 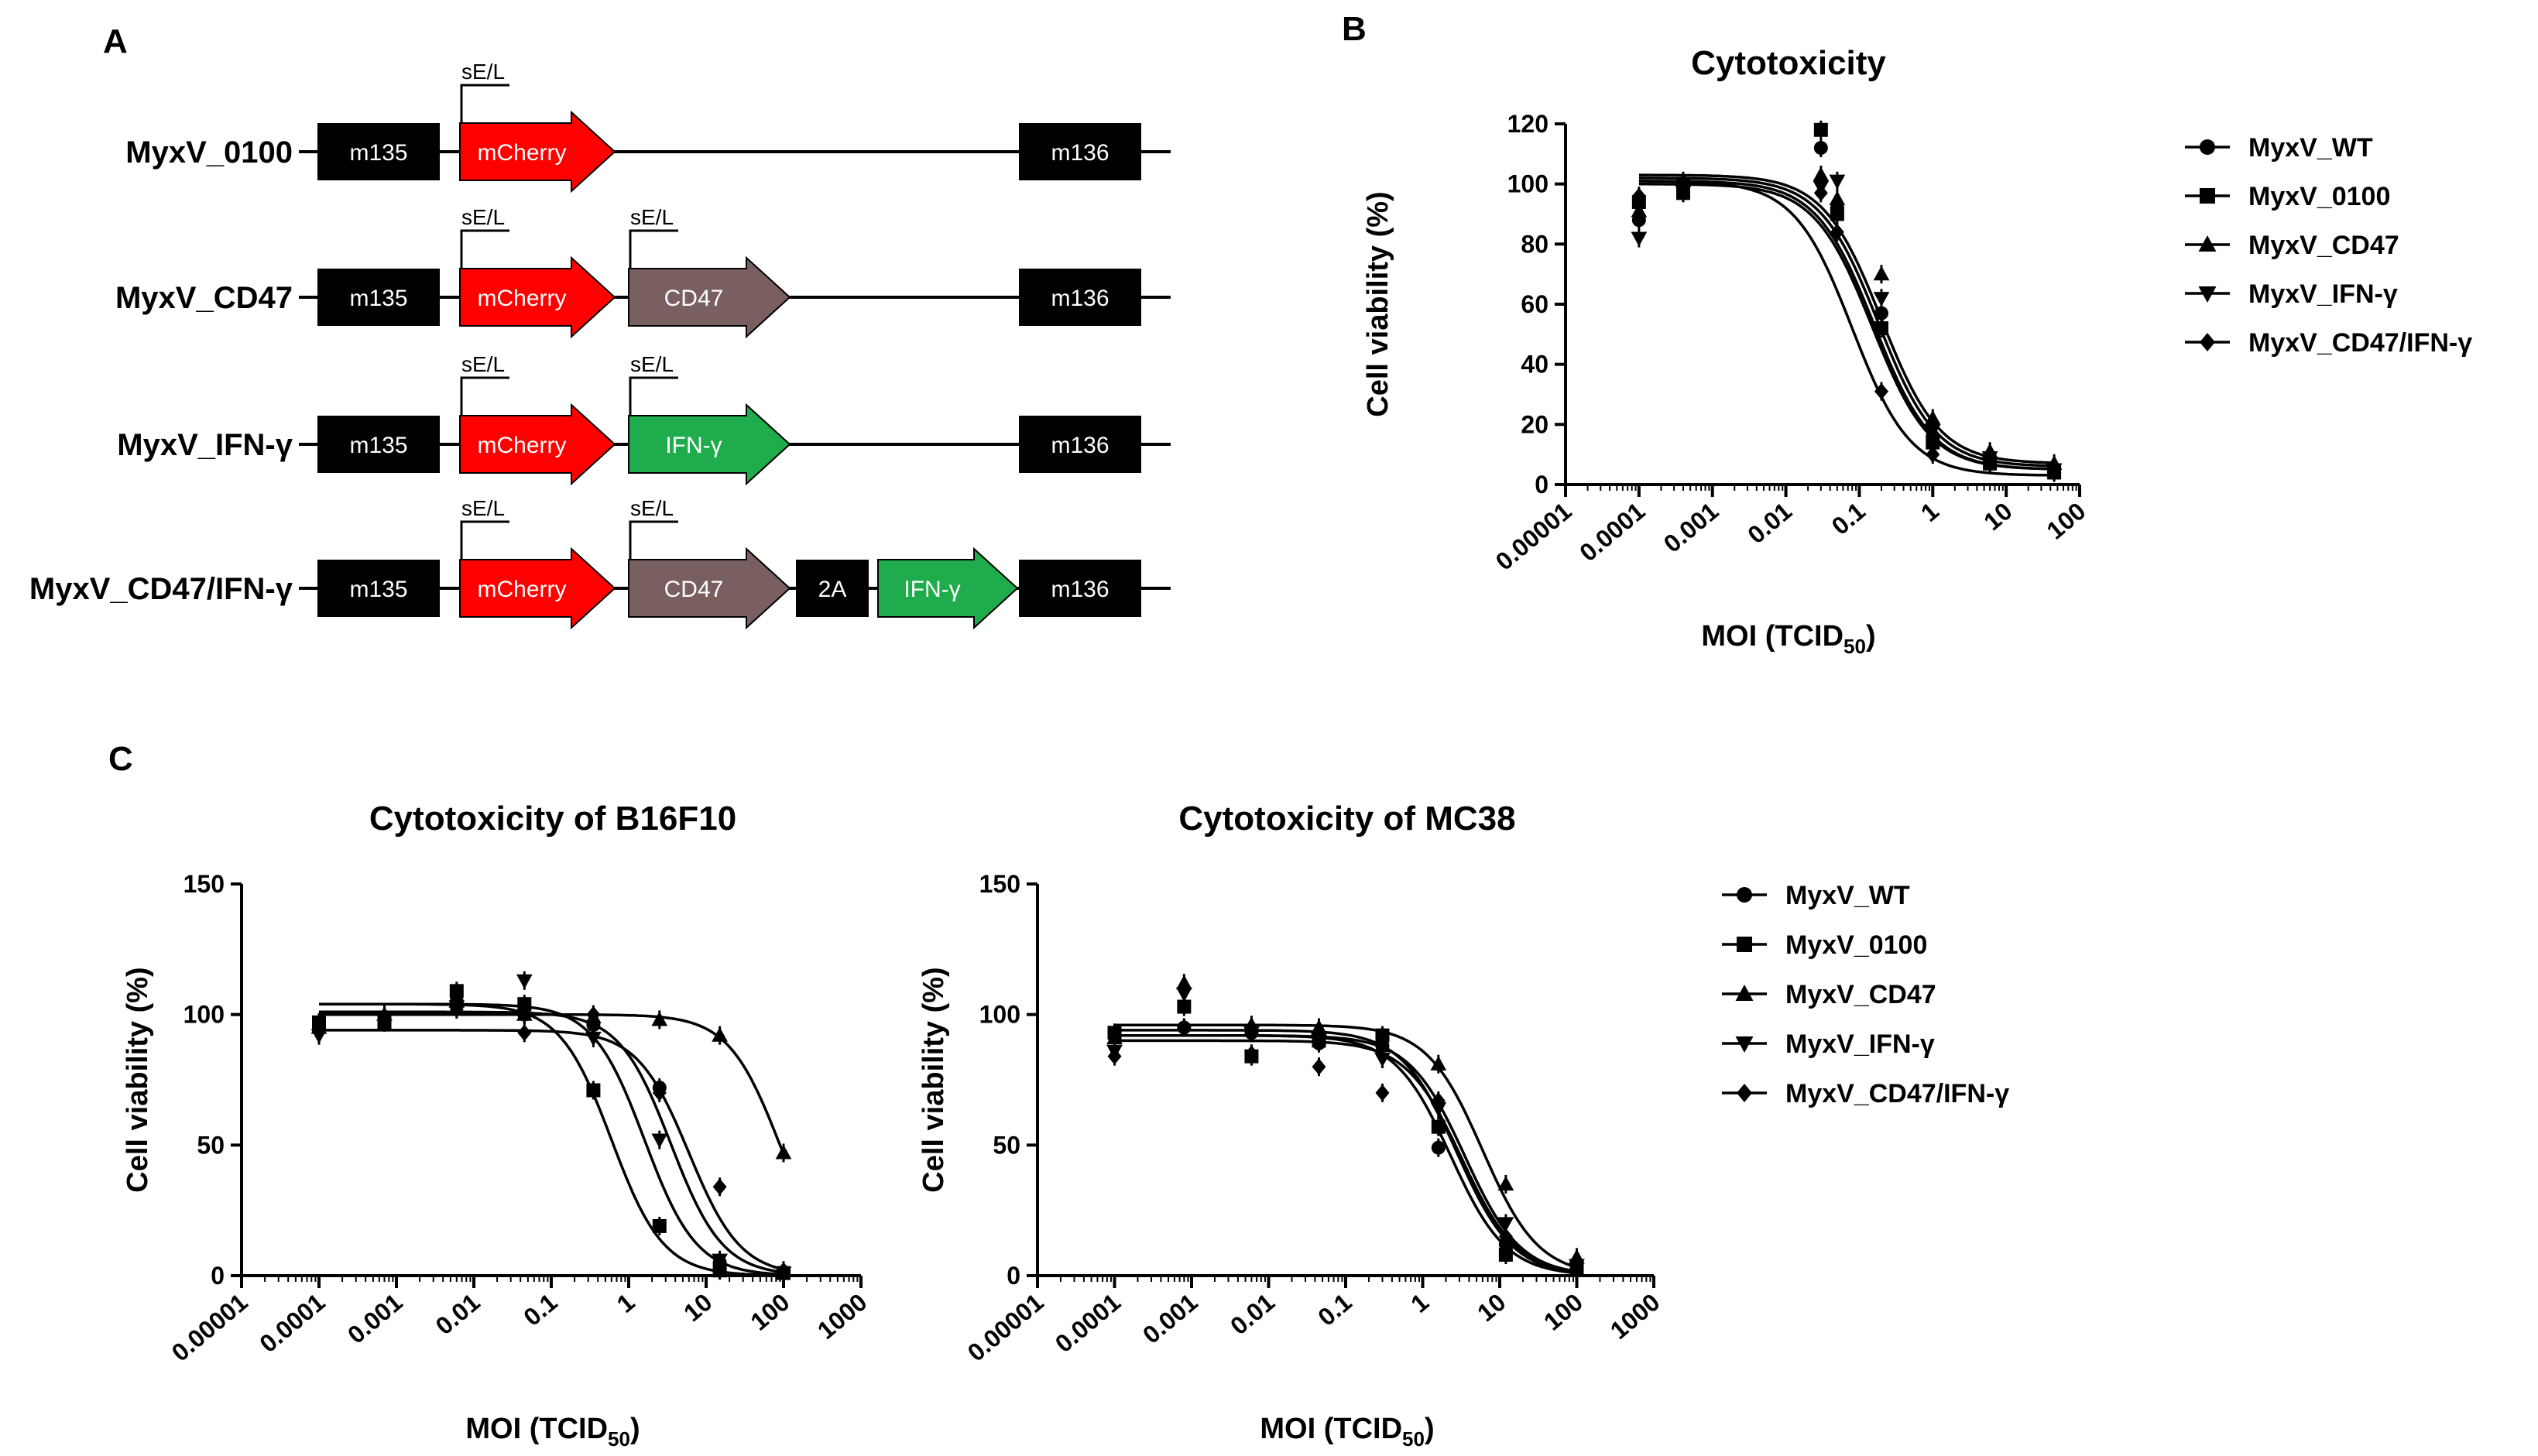 What do you see at coordinates (161, 589) in the screenshot?
I see `construct-name: MyxV_CD47/IFN-γ` at bounding box center [161, 589].